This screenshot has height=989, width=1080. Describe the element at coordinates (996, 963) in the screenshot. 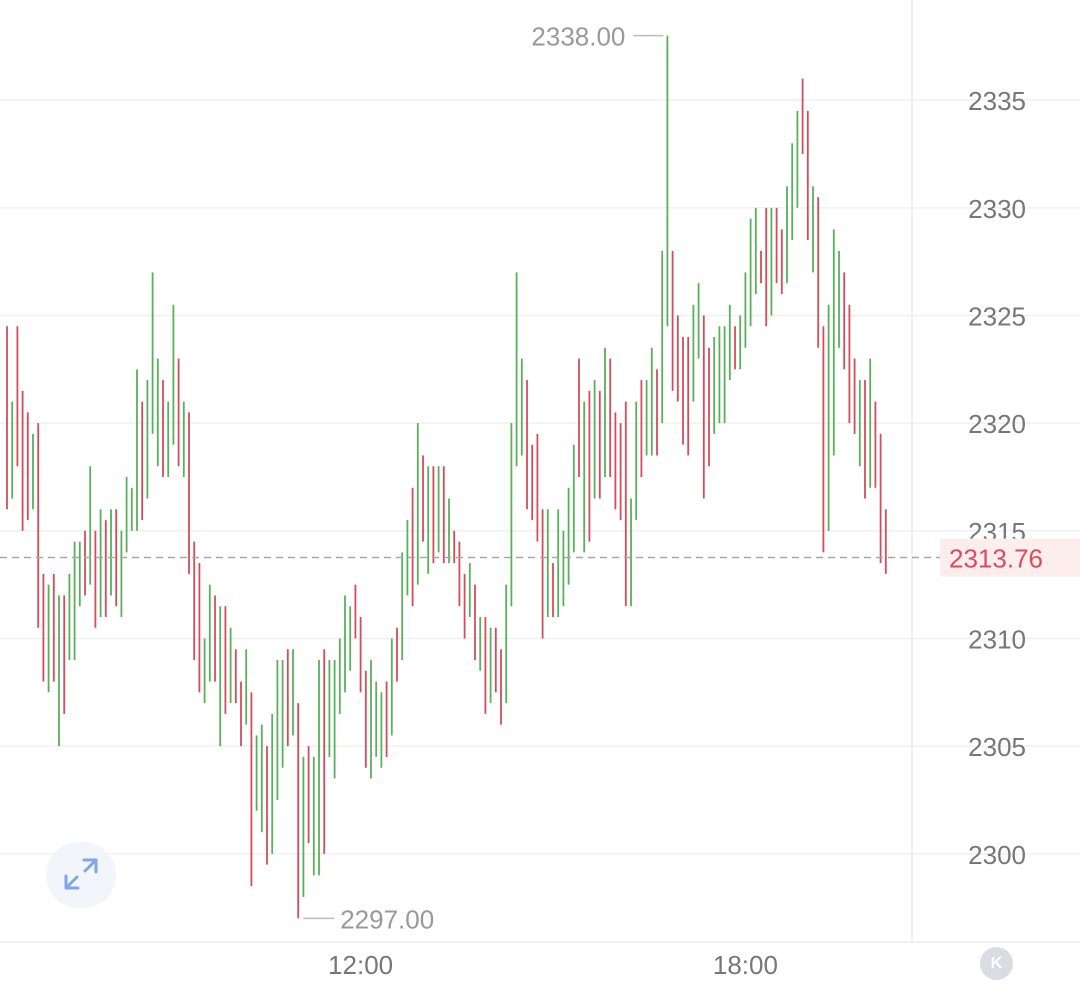

I see `k-line-toggle-button: K` at that location.